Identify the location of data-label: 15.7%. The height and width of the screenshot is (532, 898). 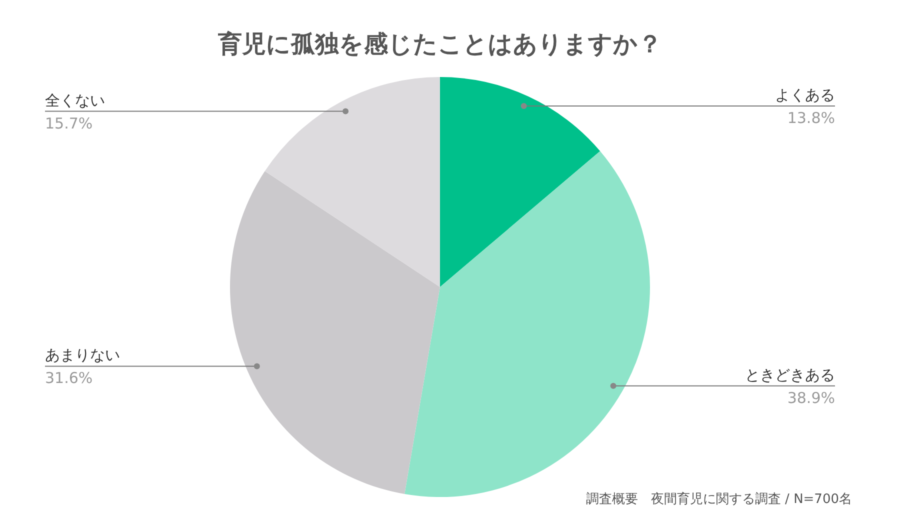
(69, 123).